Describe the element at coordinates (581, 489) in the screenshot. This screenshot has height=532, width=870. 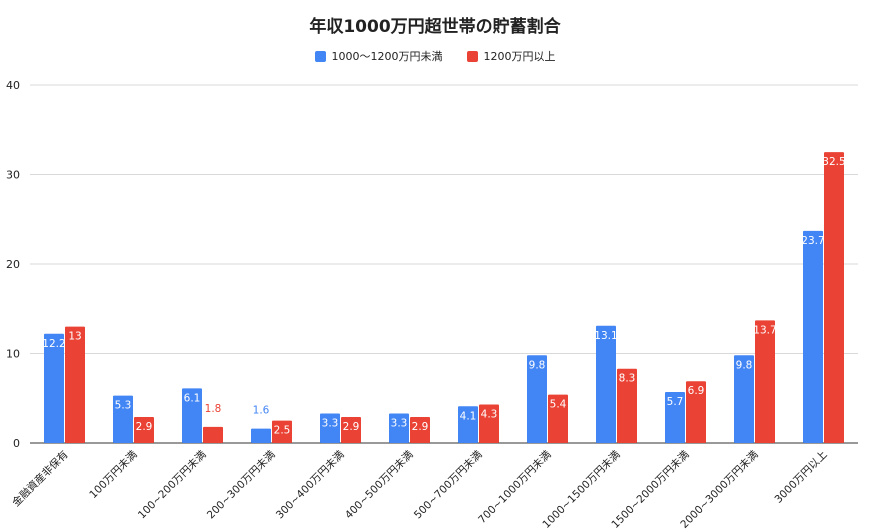
I see `x-tick-label: 1000~1500万円未満` at that location.